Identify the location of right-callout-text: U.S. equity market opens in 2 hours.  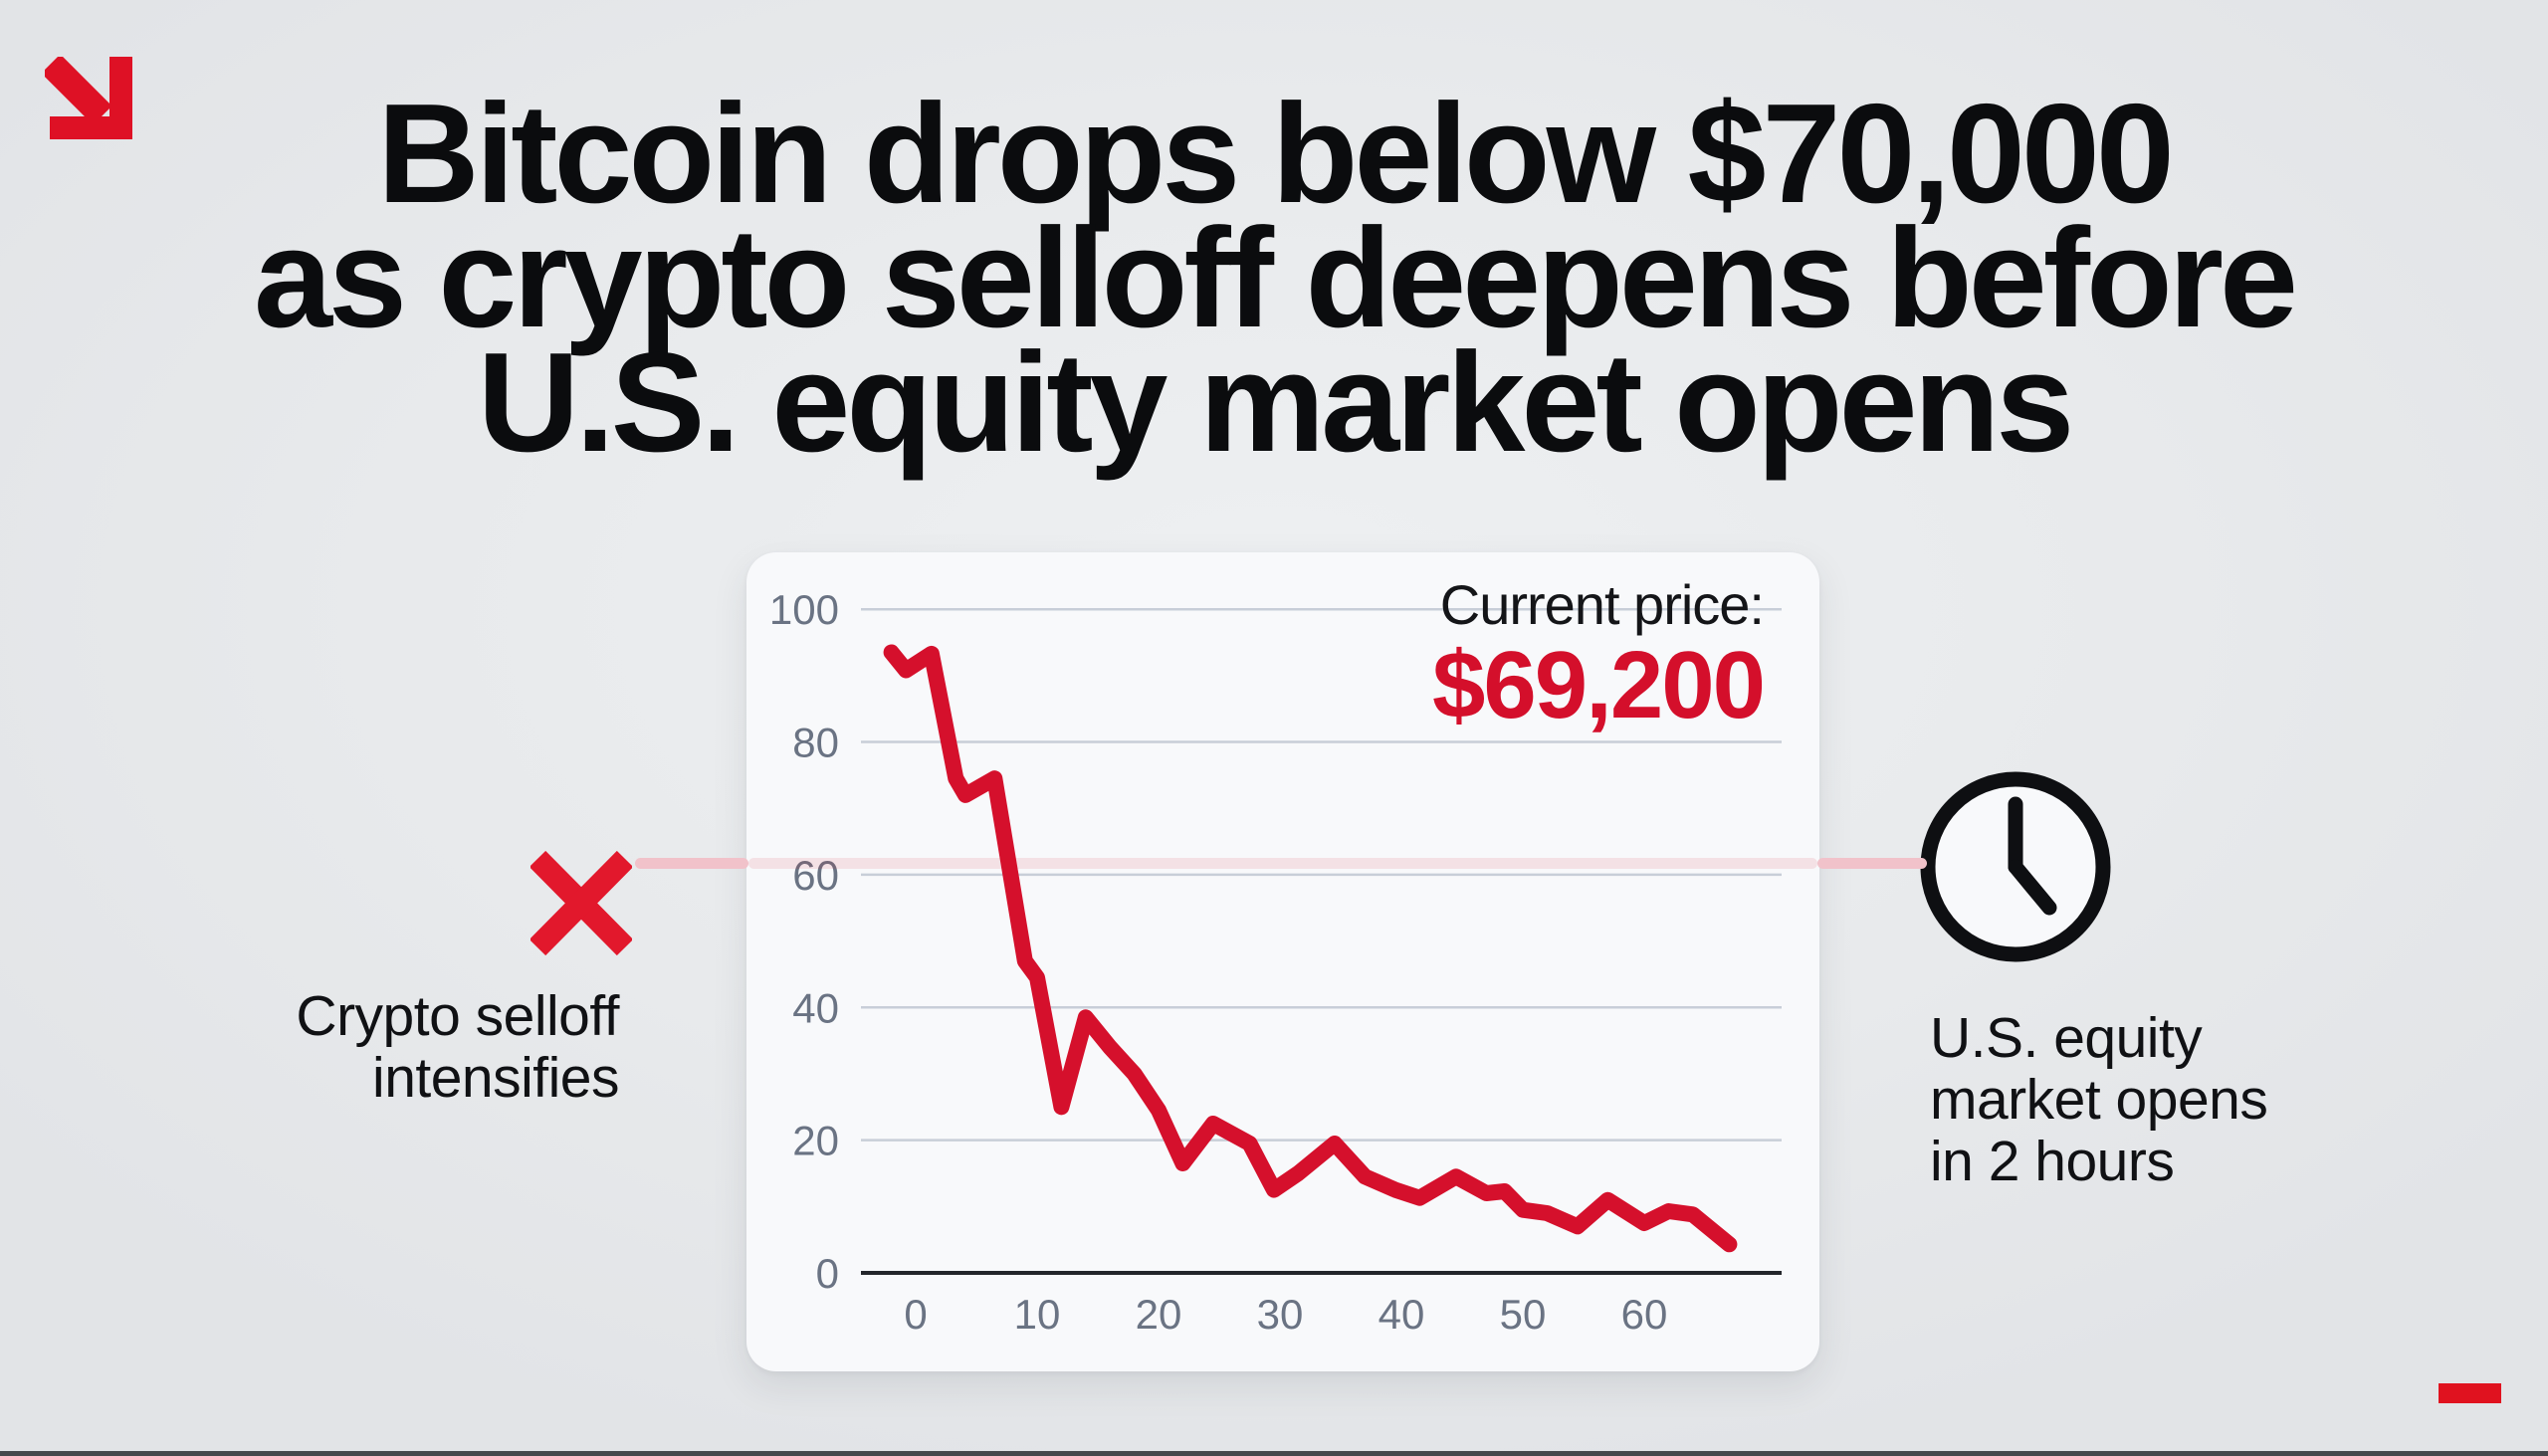
(2169, 1099).